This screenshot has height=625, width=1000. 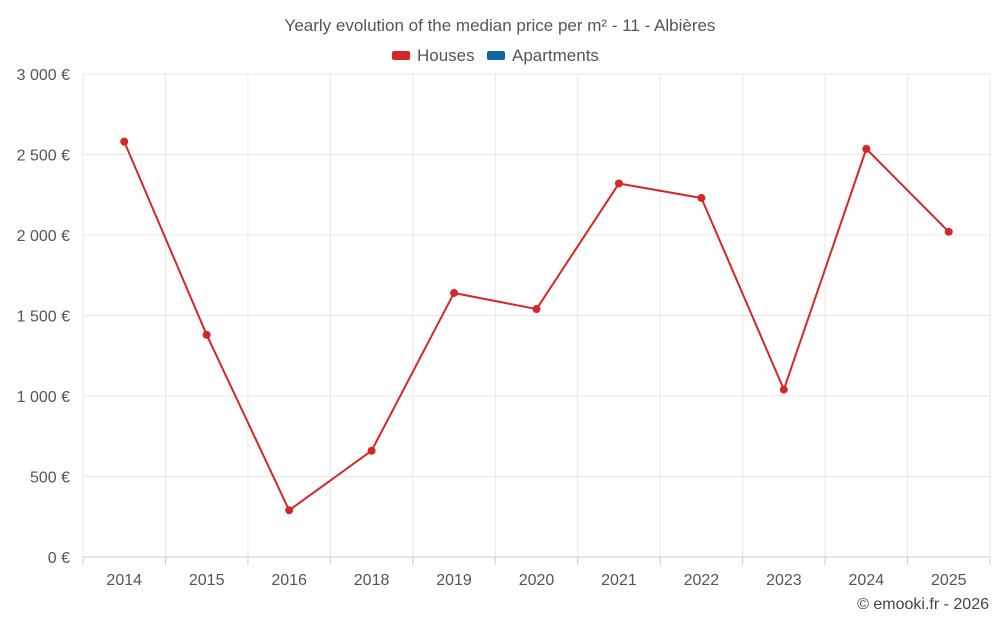 I want to click on legend-item-houses: Houses, so click(x=433, y=55).